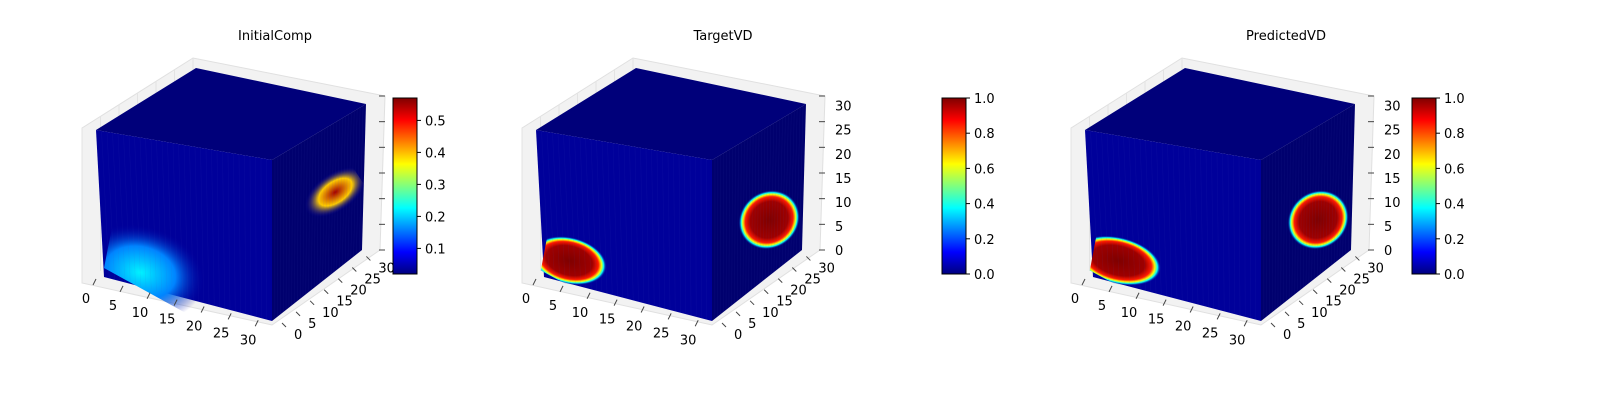 The height and width of the screenshot is (404, 1600). I want to click on panel-title: PredictedVD, so click(1286, 36).